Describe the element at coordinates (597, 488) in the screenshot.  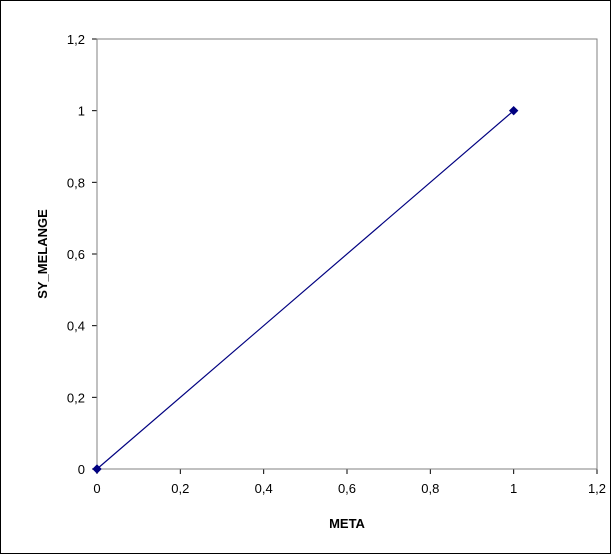
I see `x-tick-label: 1,2` at that location.